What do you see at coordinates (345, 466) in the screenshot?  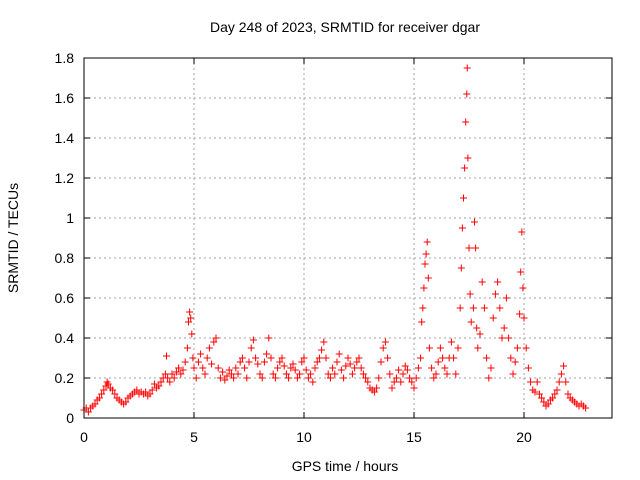 I see `x-axis-label: GPS time / hours` at bounding box center [345, 466].